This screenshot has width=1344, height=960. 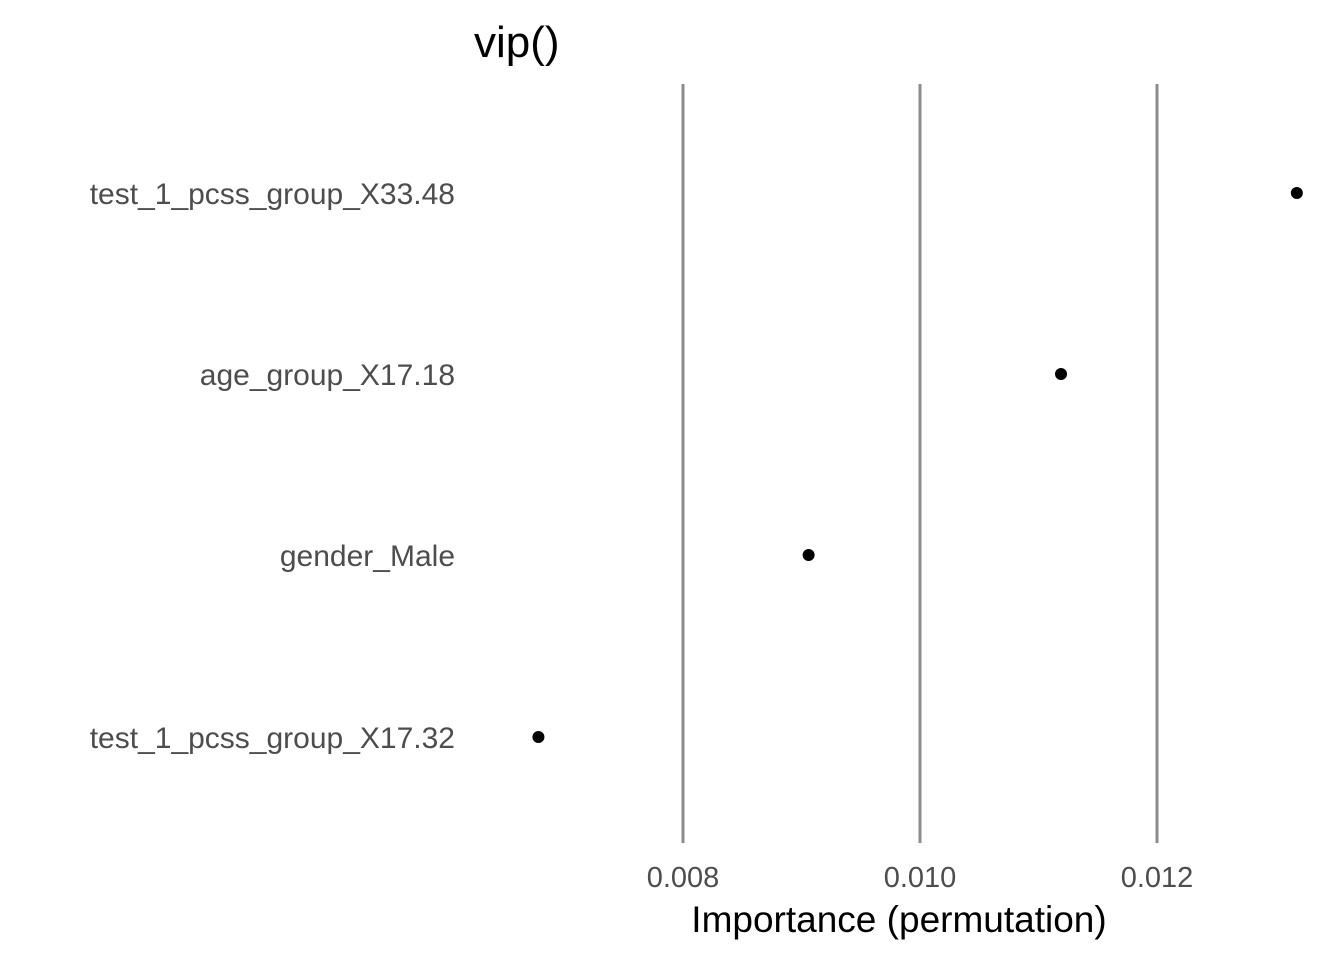 I want to click on x-tick-label: 0.010, so click(x=920, y=878).